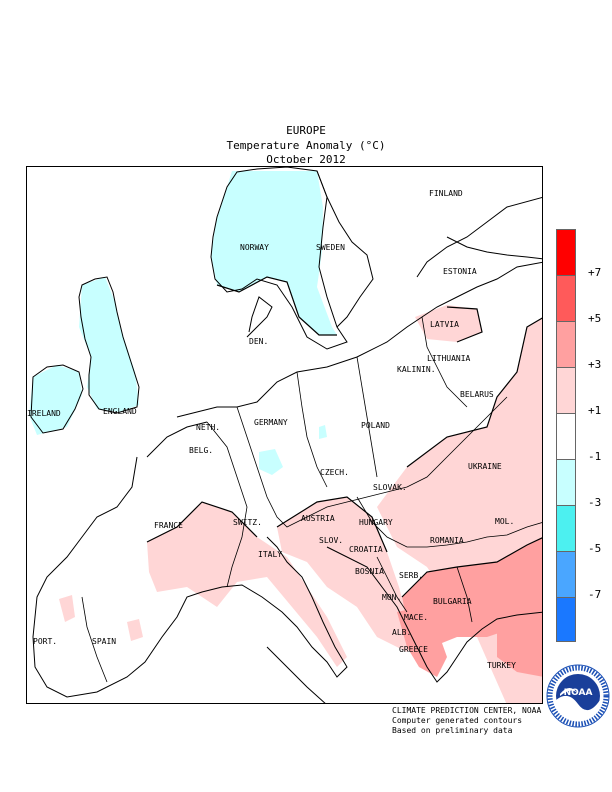  Describe the element at coordinates (595, 502) in the screenshot. I see `legend-tick-minus3: -3` at that location.